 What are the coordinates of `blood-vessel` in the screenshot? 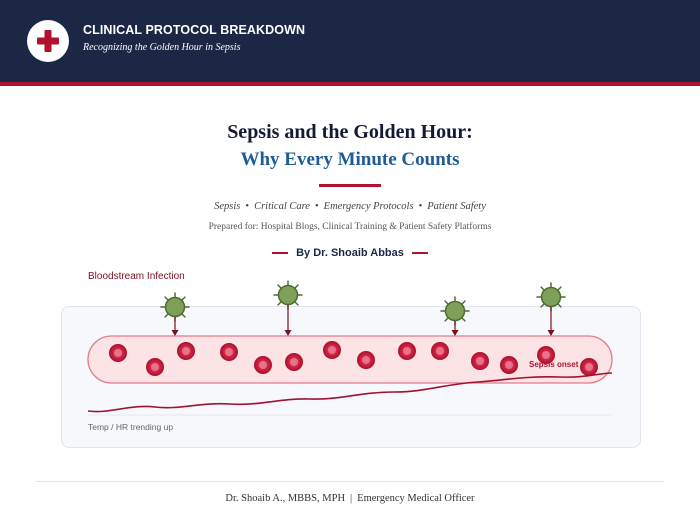 It's located at (350, 359).